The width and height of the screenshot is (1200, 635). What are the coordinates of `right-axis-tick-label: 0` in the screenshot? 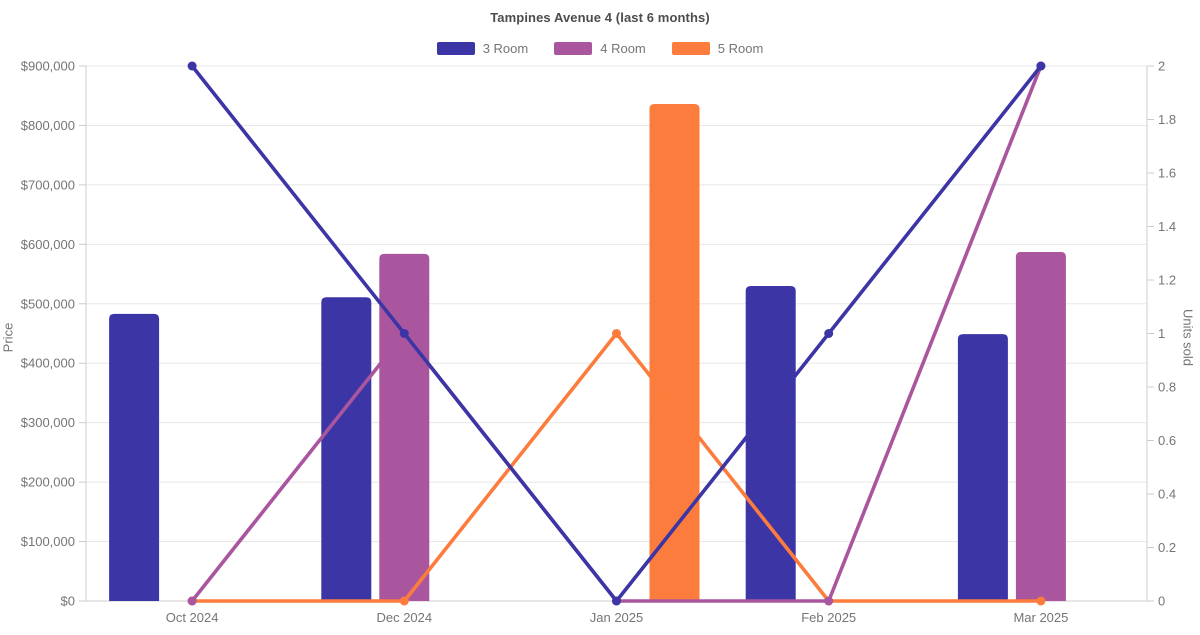 It's located at (1161, 601).